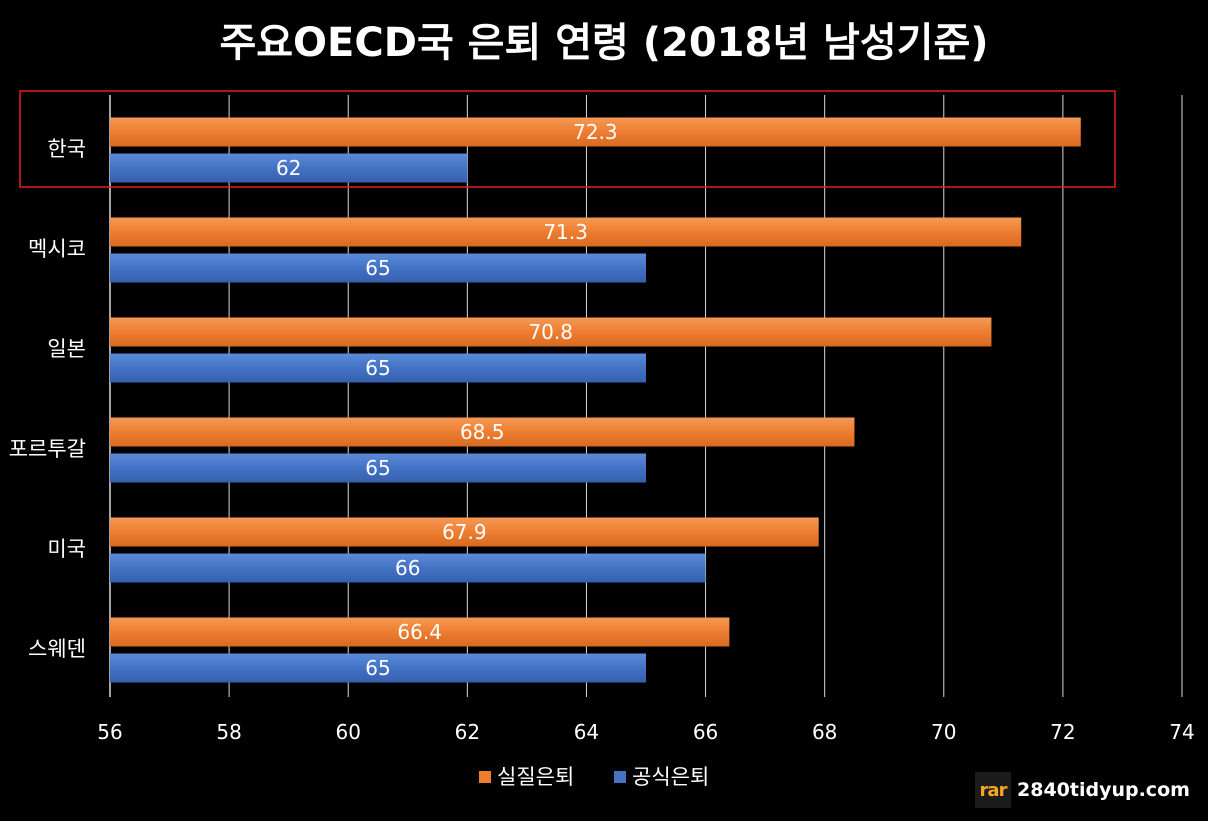  What do you see at coordinates (347, 732) in the screenshot?
I see `x-tick-label: 60` at bounding box center [347, 732].